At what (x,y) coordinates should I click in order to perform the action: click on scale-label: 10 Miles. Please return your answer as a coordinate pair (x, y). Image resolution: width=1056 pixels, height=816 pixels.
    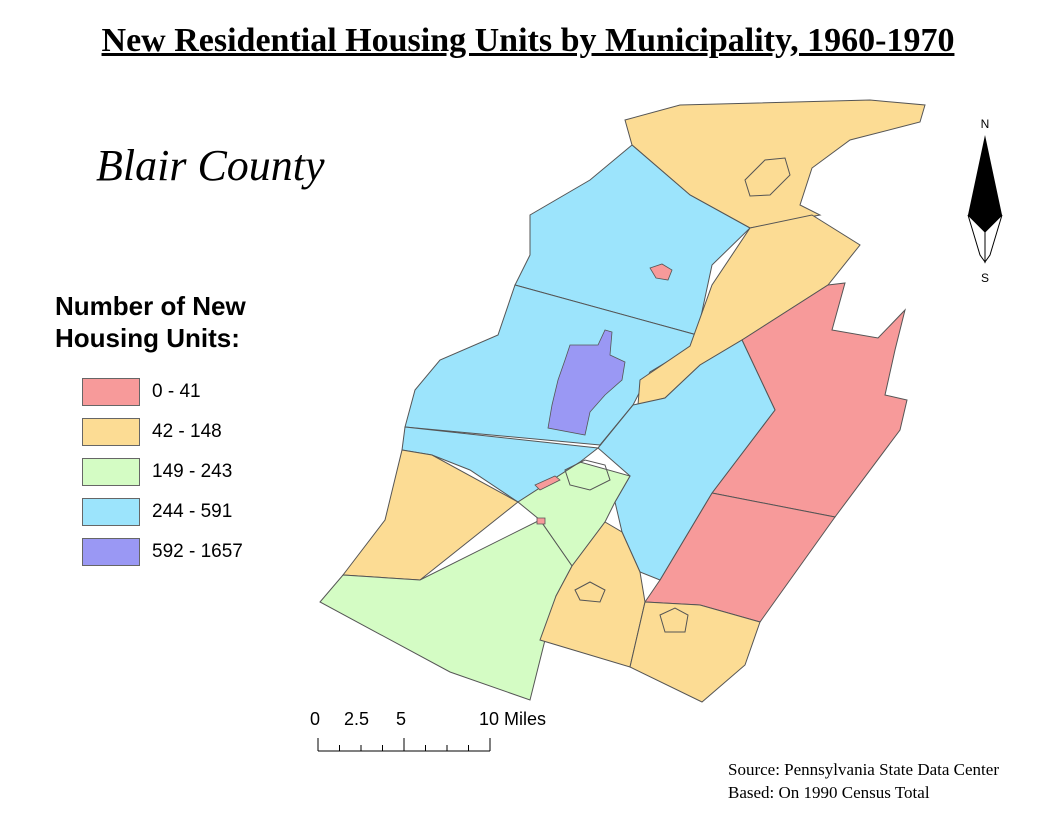
    Looking at the image, I should click on (512, 719).